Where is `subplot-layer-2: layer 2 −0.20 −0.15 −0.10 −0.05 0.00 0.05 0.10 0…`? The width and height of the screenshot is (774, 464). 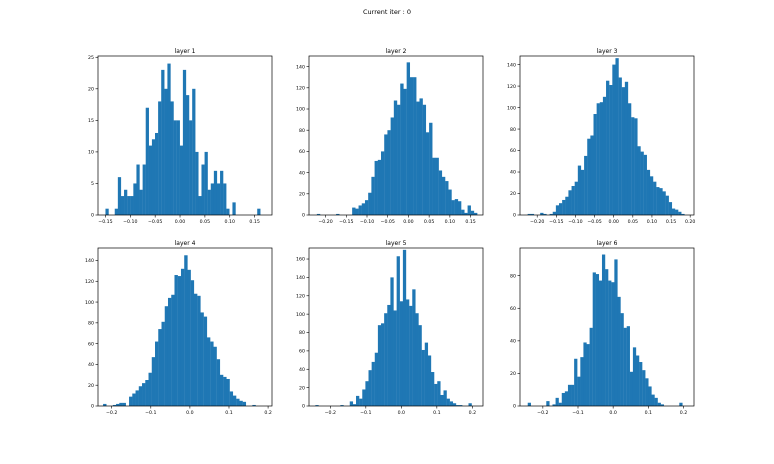
subplot-layer-2: layer 2 −0.20 −0.15 −0.10 −0.05 0.00 0.05 0.10 0… is located at coordinates (390, 136).